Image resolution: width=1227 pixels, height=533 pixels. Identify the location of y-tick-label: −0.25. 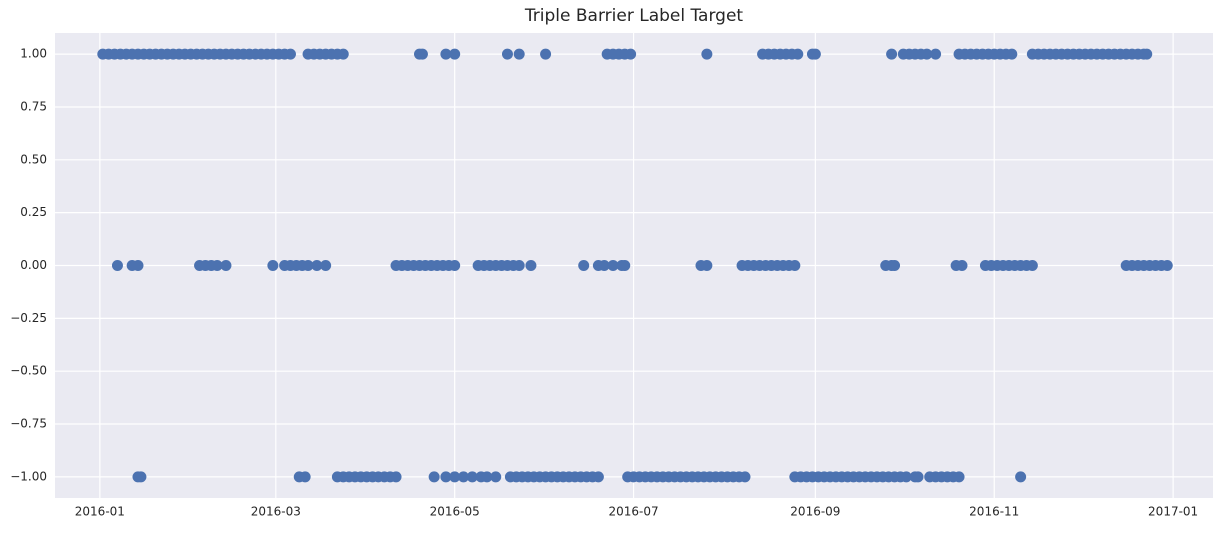
(28, 318).